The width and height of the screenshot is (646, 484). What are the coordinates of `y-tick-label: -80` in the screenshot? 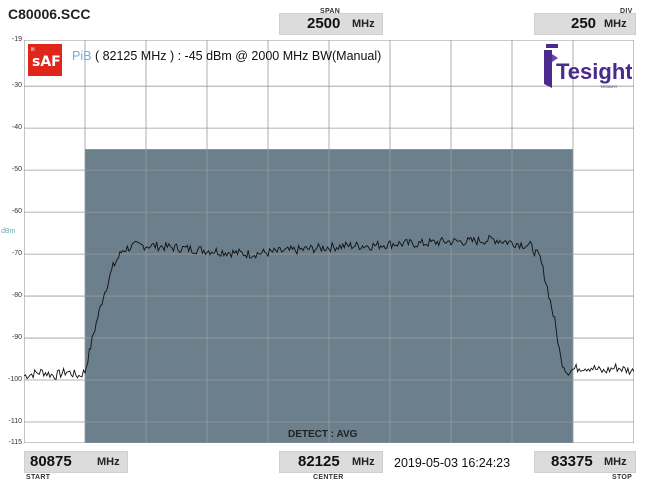 It's located at (16, 296).